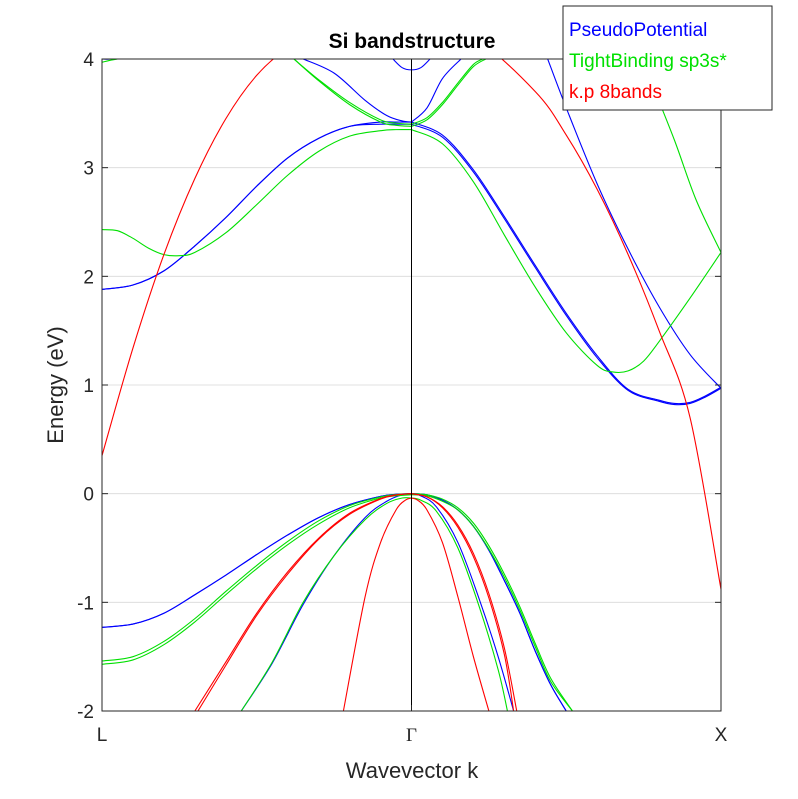  Describe the element at coordinates (648, 61) in the screenshot. I see `legend-entry-1: TightBinding sp3s*` at that location.